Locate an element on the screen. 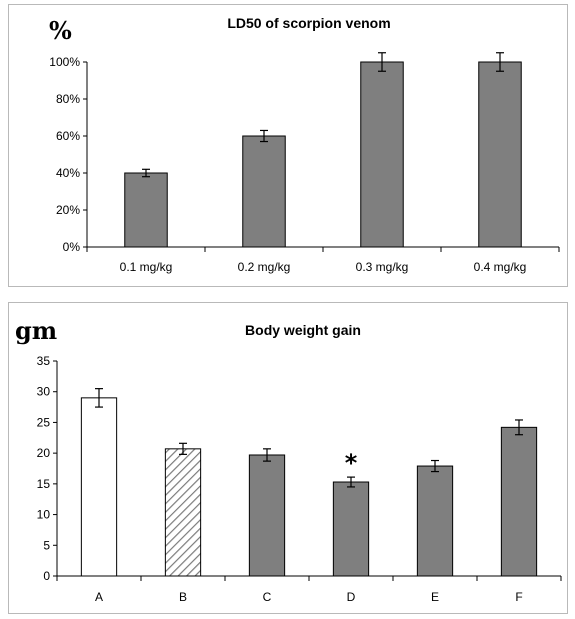  x-tick-label: 0.2 mg/kg is located at coordinates (264, 267).